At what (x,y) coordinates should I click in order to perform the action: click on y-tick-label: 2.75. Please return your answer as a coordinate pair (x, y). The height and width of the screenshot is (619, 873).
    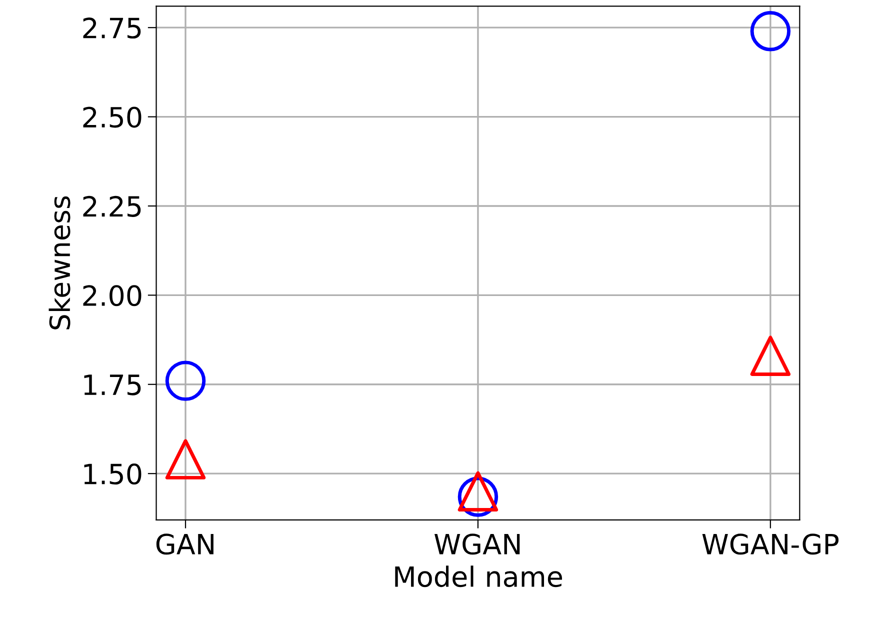
    Looking at the image, I should click on (112, 28).